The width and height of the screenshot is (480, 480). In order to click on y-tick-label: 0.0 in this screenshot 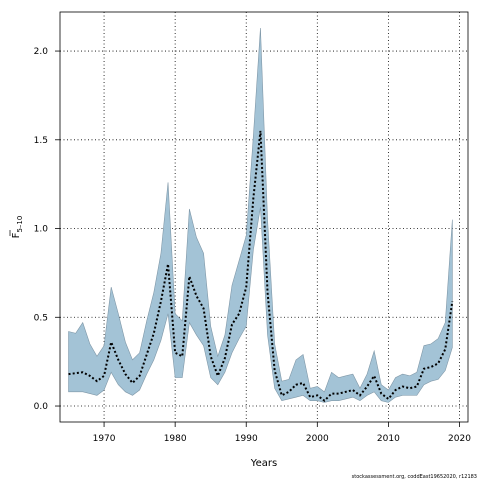, I will do `click(41, 407)`.